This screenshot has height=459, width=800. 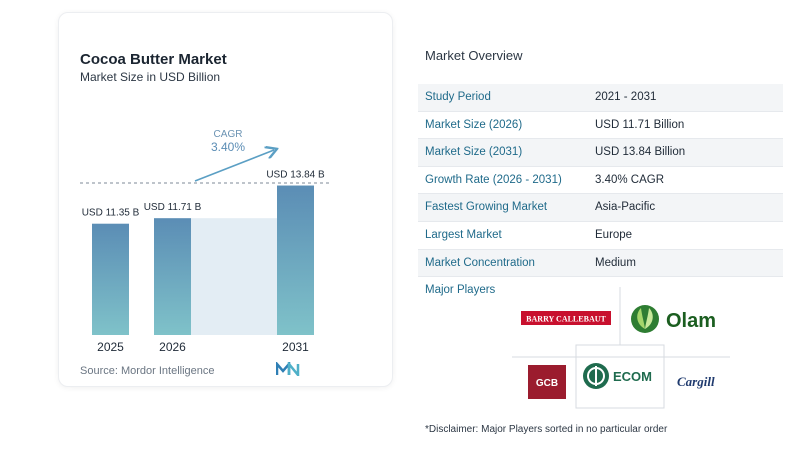 I want to click on overview-row: Study Period 2021 - 2031, so click(x=600, y=98).